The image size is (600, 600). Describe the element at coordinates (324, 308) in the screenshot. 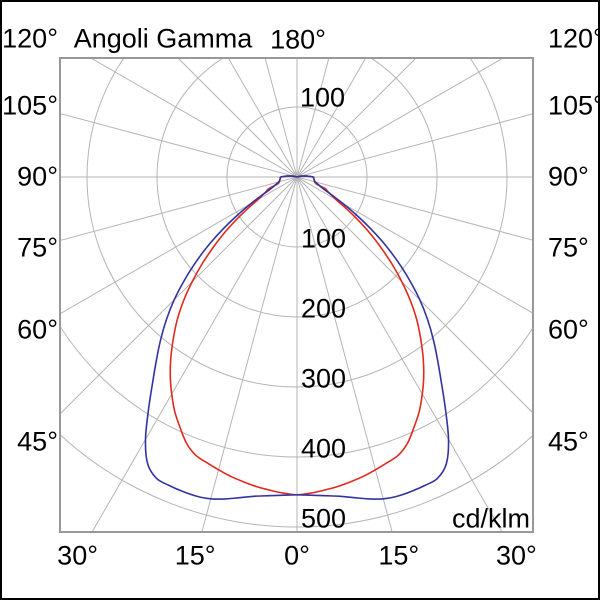

I see `ring-label-200: 200` at that location.